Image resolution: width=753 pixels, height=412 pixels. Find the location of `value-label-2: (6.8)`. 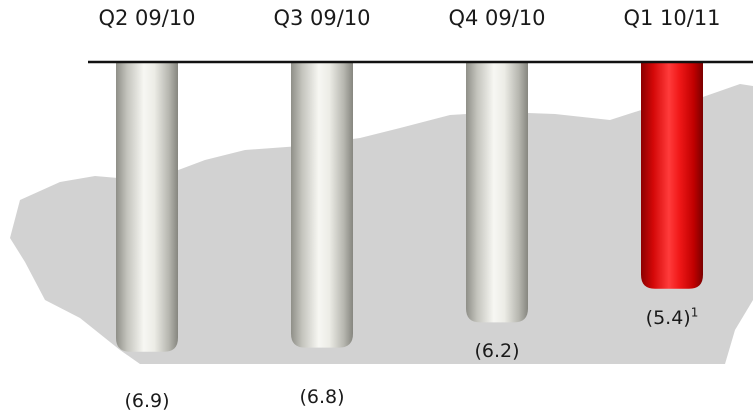

value-label-2: (6.8) is located at coordinates (322, 397).